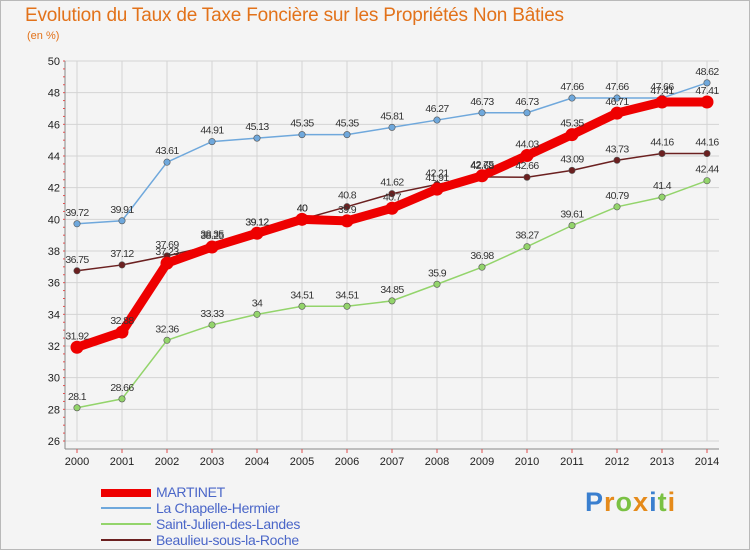  What do you see at coordinates (54, 94) in the screenshot?
I see `y-tick-label: 48` at bounding box center [54, 94].